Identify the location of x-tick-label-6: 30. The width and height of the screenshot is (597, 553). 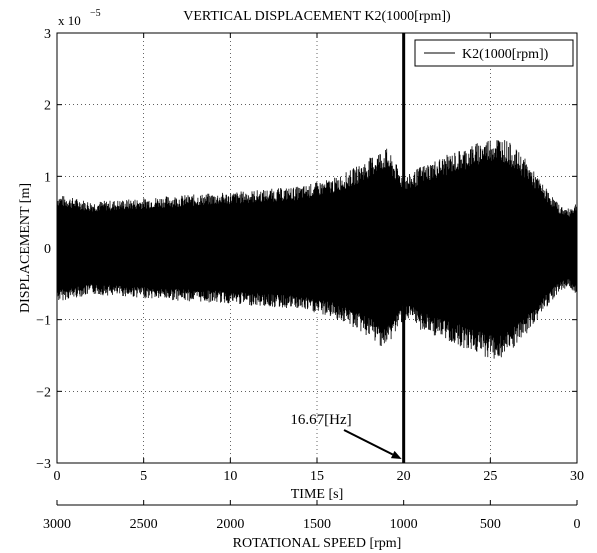
(577, 476).